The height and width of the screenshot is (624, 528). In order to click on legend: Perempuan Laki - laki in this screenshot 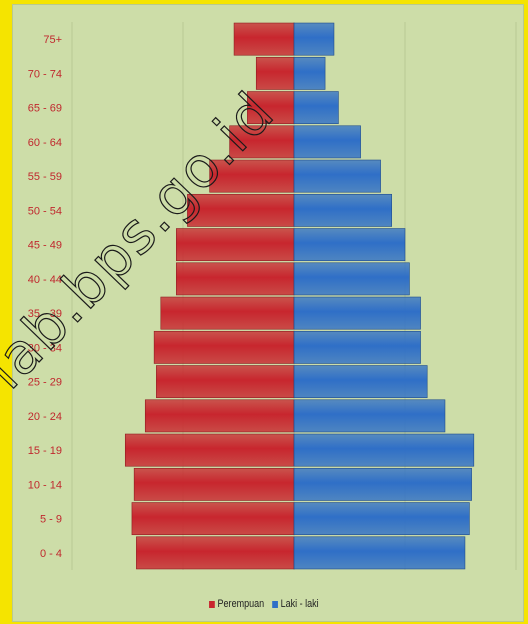, I will do `click(264, 604)`.